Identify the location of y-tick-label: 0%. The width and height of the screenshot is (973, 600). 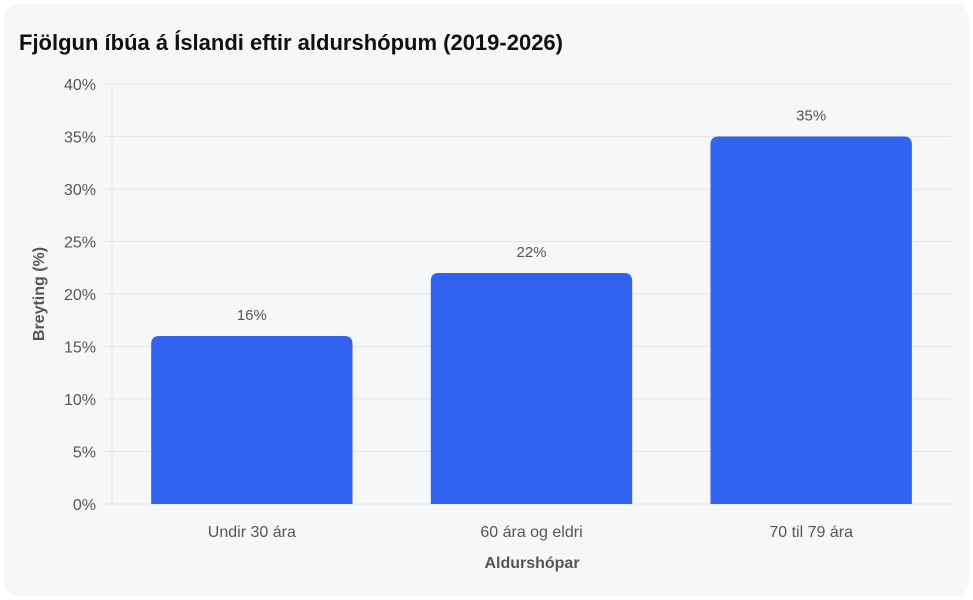
(84, 505).